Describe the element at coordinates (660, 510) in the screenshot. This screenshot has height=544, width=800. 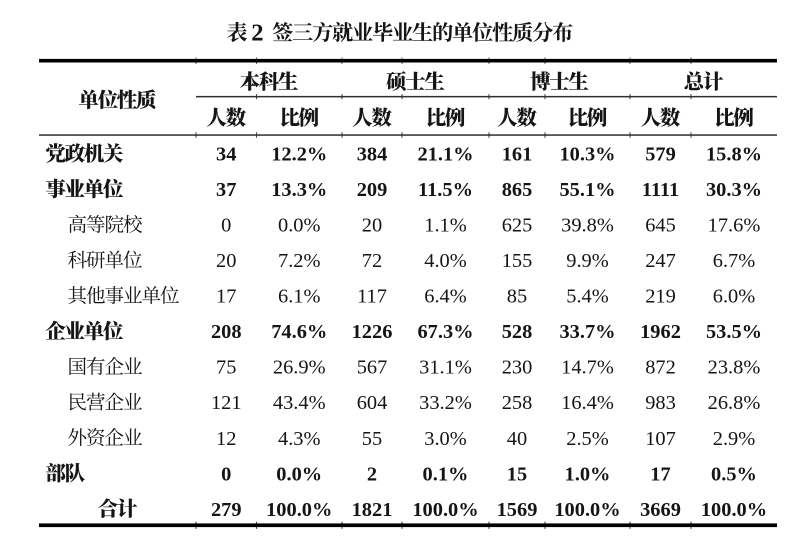
I see `svg-text: 3669` at that location.